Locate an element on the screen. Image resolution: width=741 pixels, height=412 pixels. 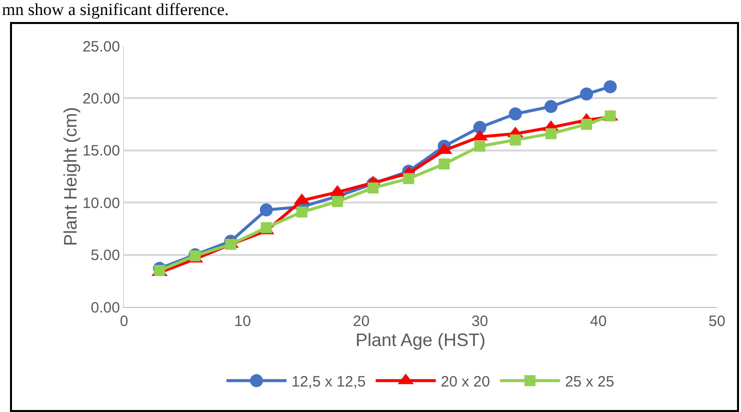
y-axis-title: Plant Height (cm) is located at coordinates (70, 176).